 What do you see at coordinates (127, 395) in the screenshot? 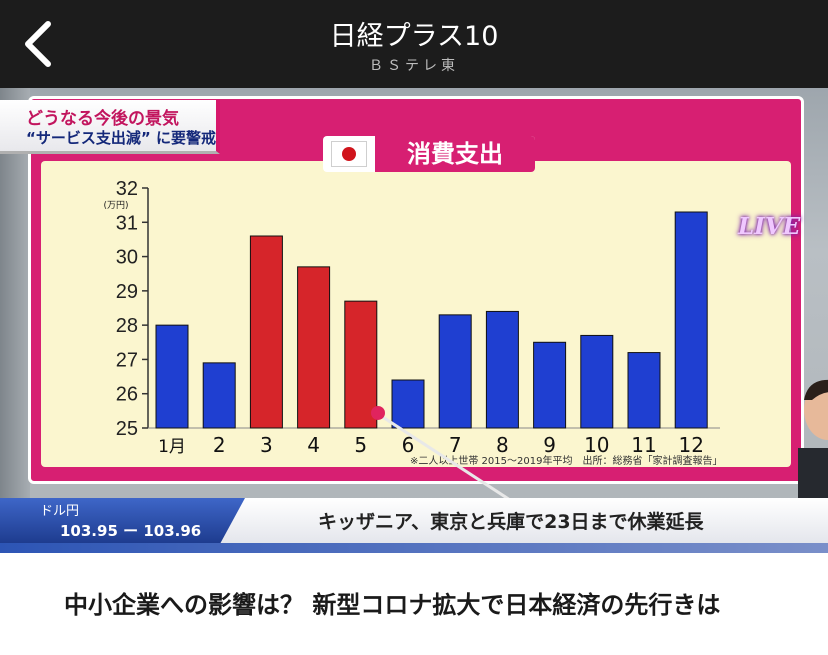
I see `y-tick-label: 26` at bounding box center [127, 395].